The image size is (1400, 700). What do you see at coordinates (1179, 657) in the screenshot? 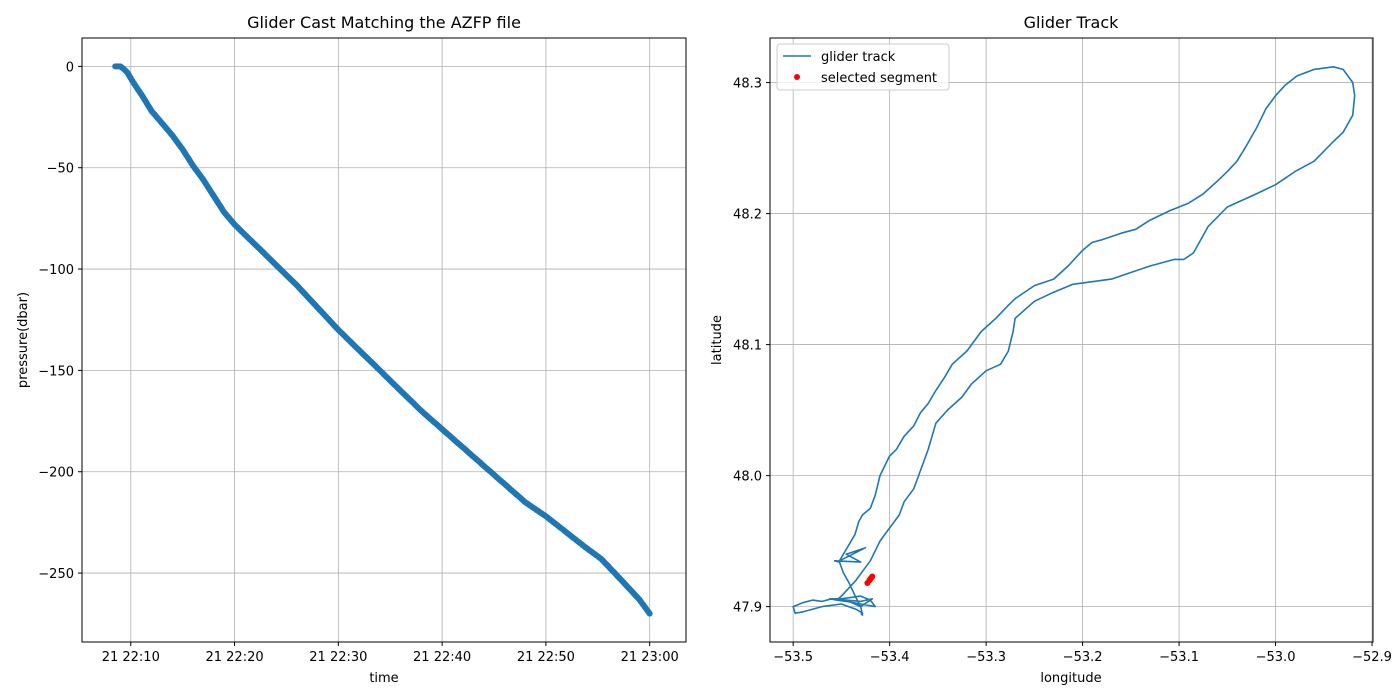
I see `x-tick-label: −53.1` at bounding box center [1179, 657].